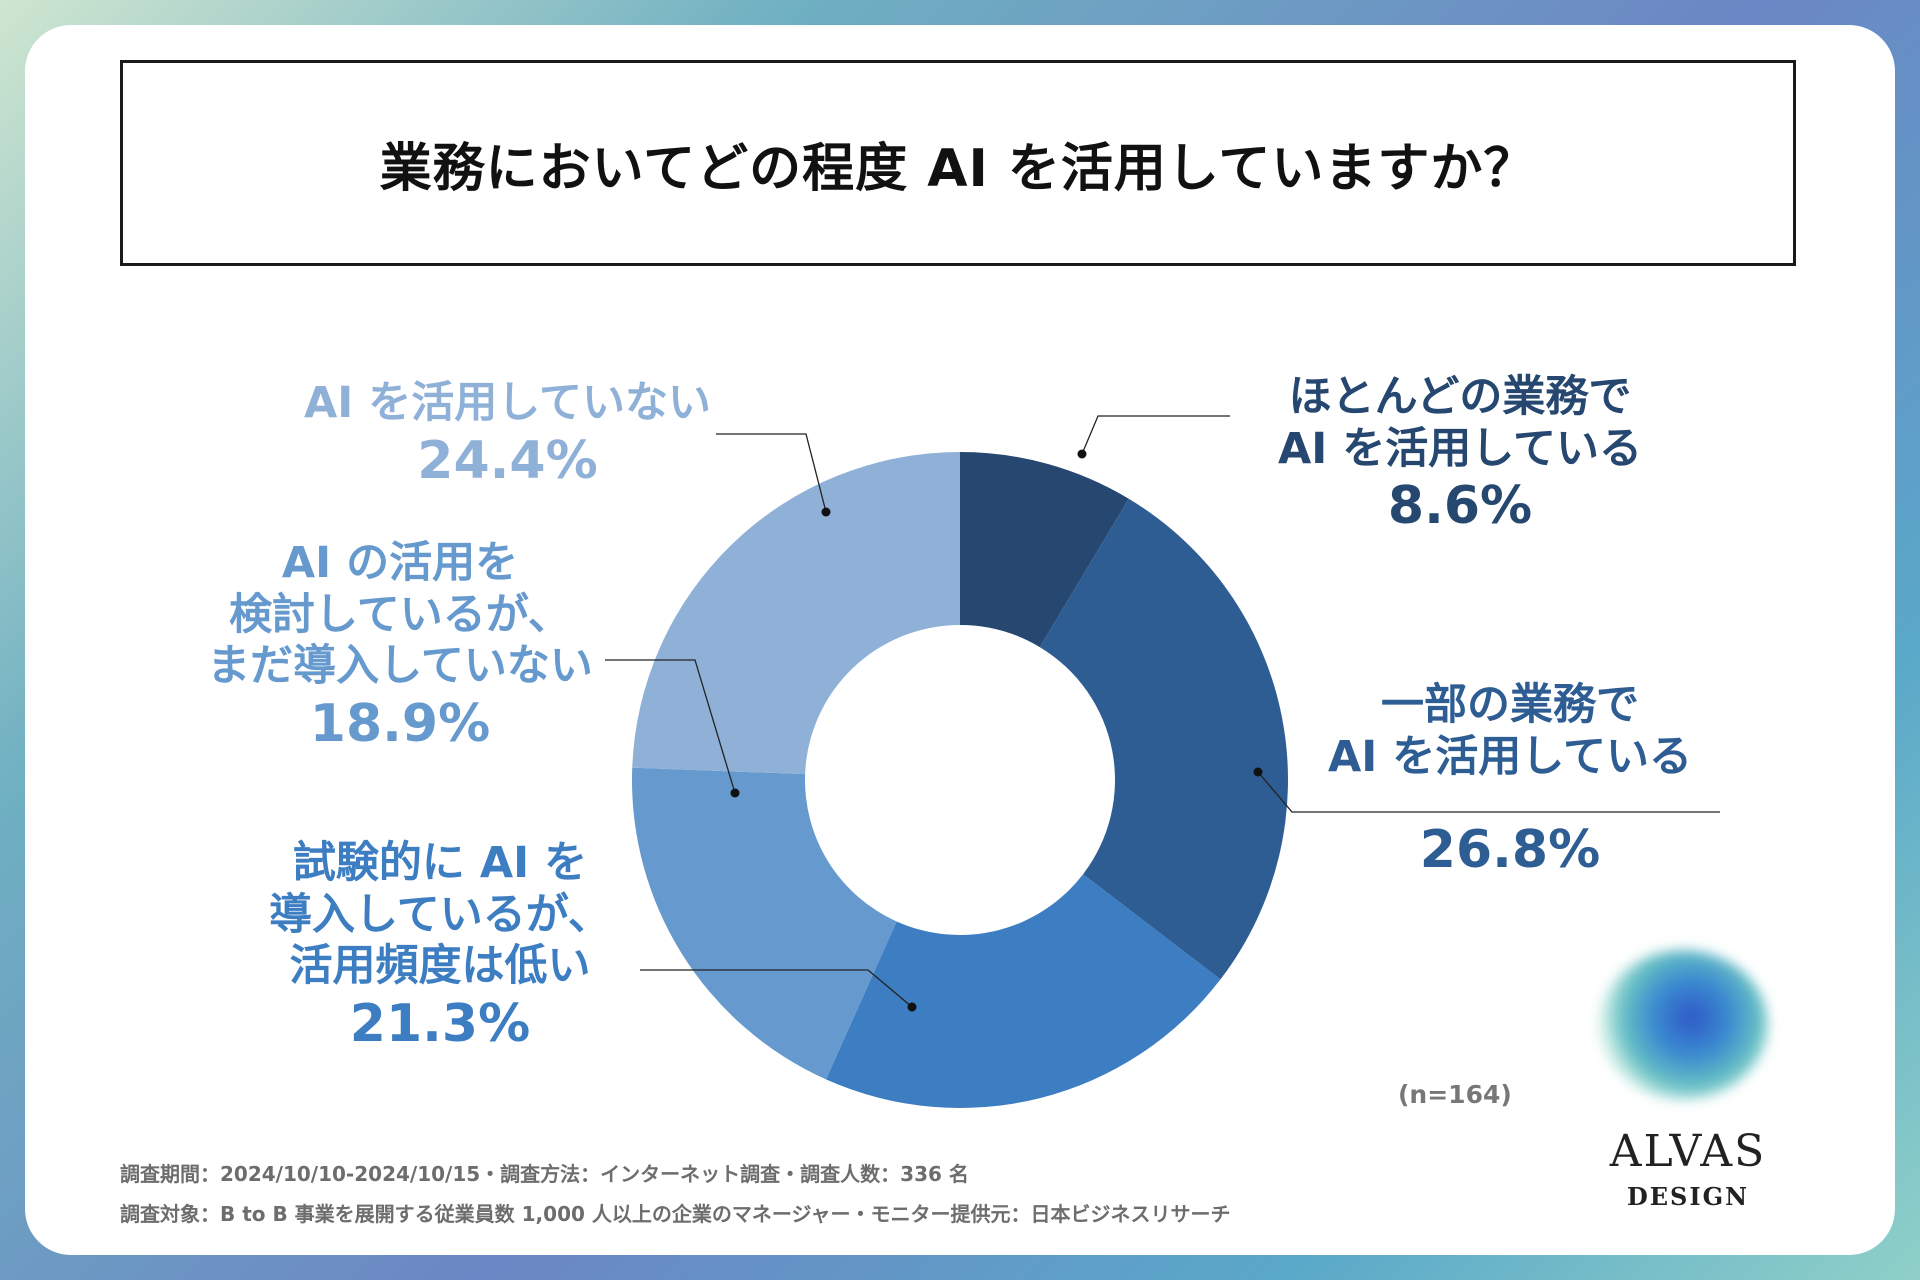 The height and width of the screenshot is (1280, 1920). Describe the element at coordinates (400, 563) in the screenshot. I see `slice-label-text: AI の活用を` at that location.